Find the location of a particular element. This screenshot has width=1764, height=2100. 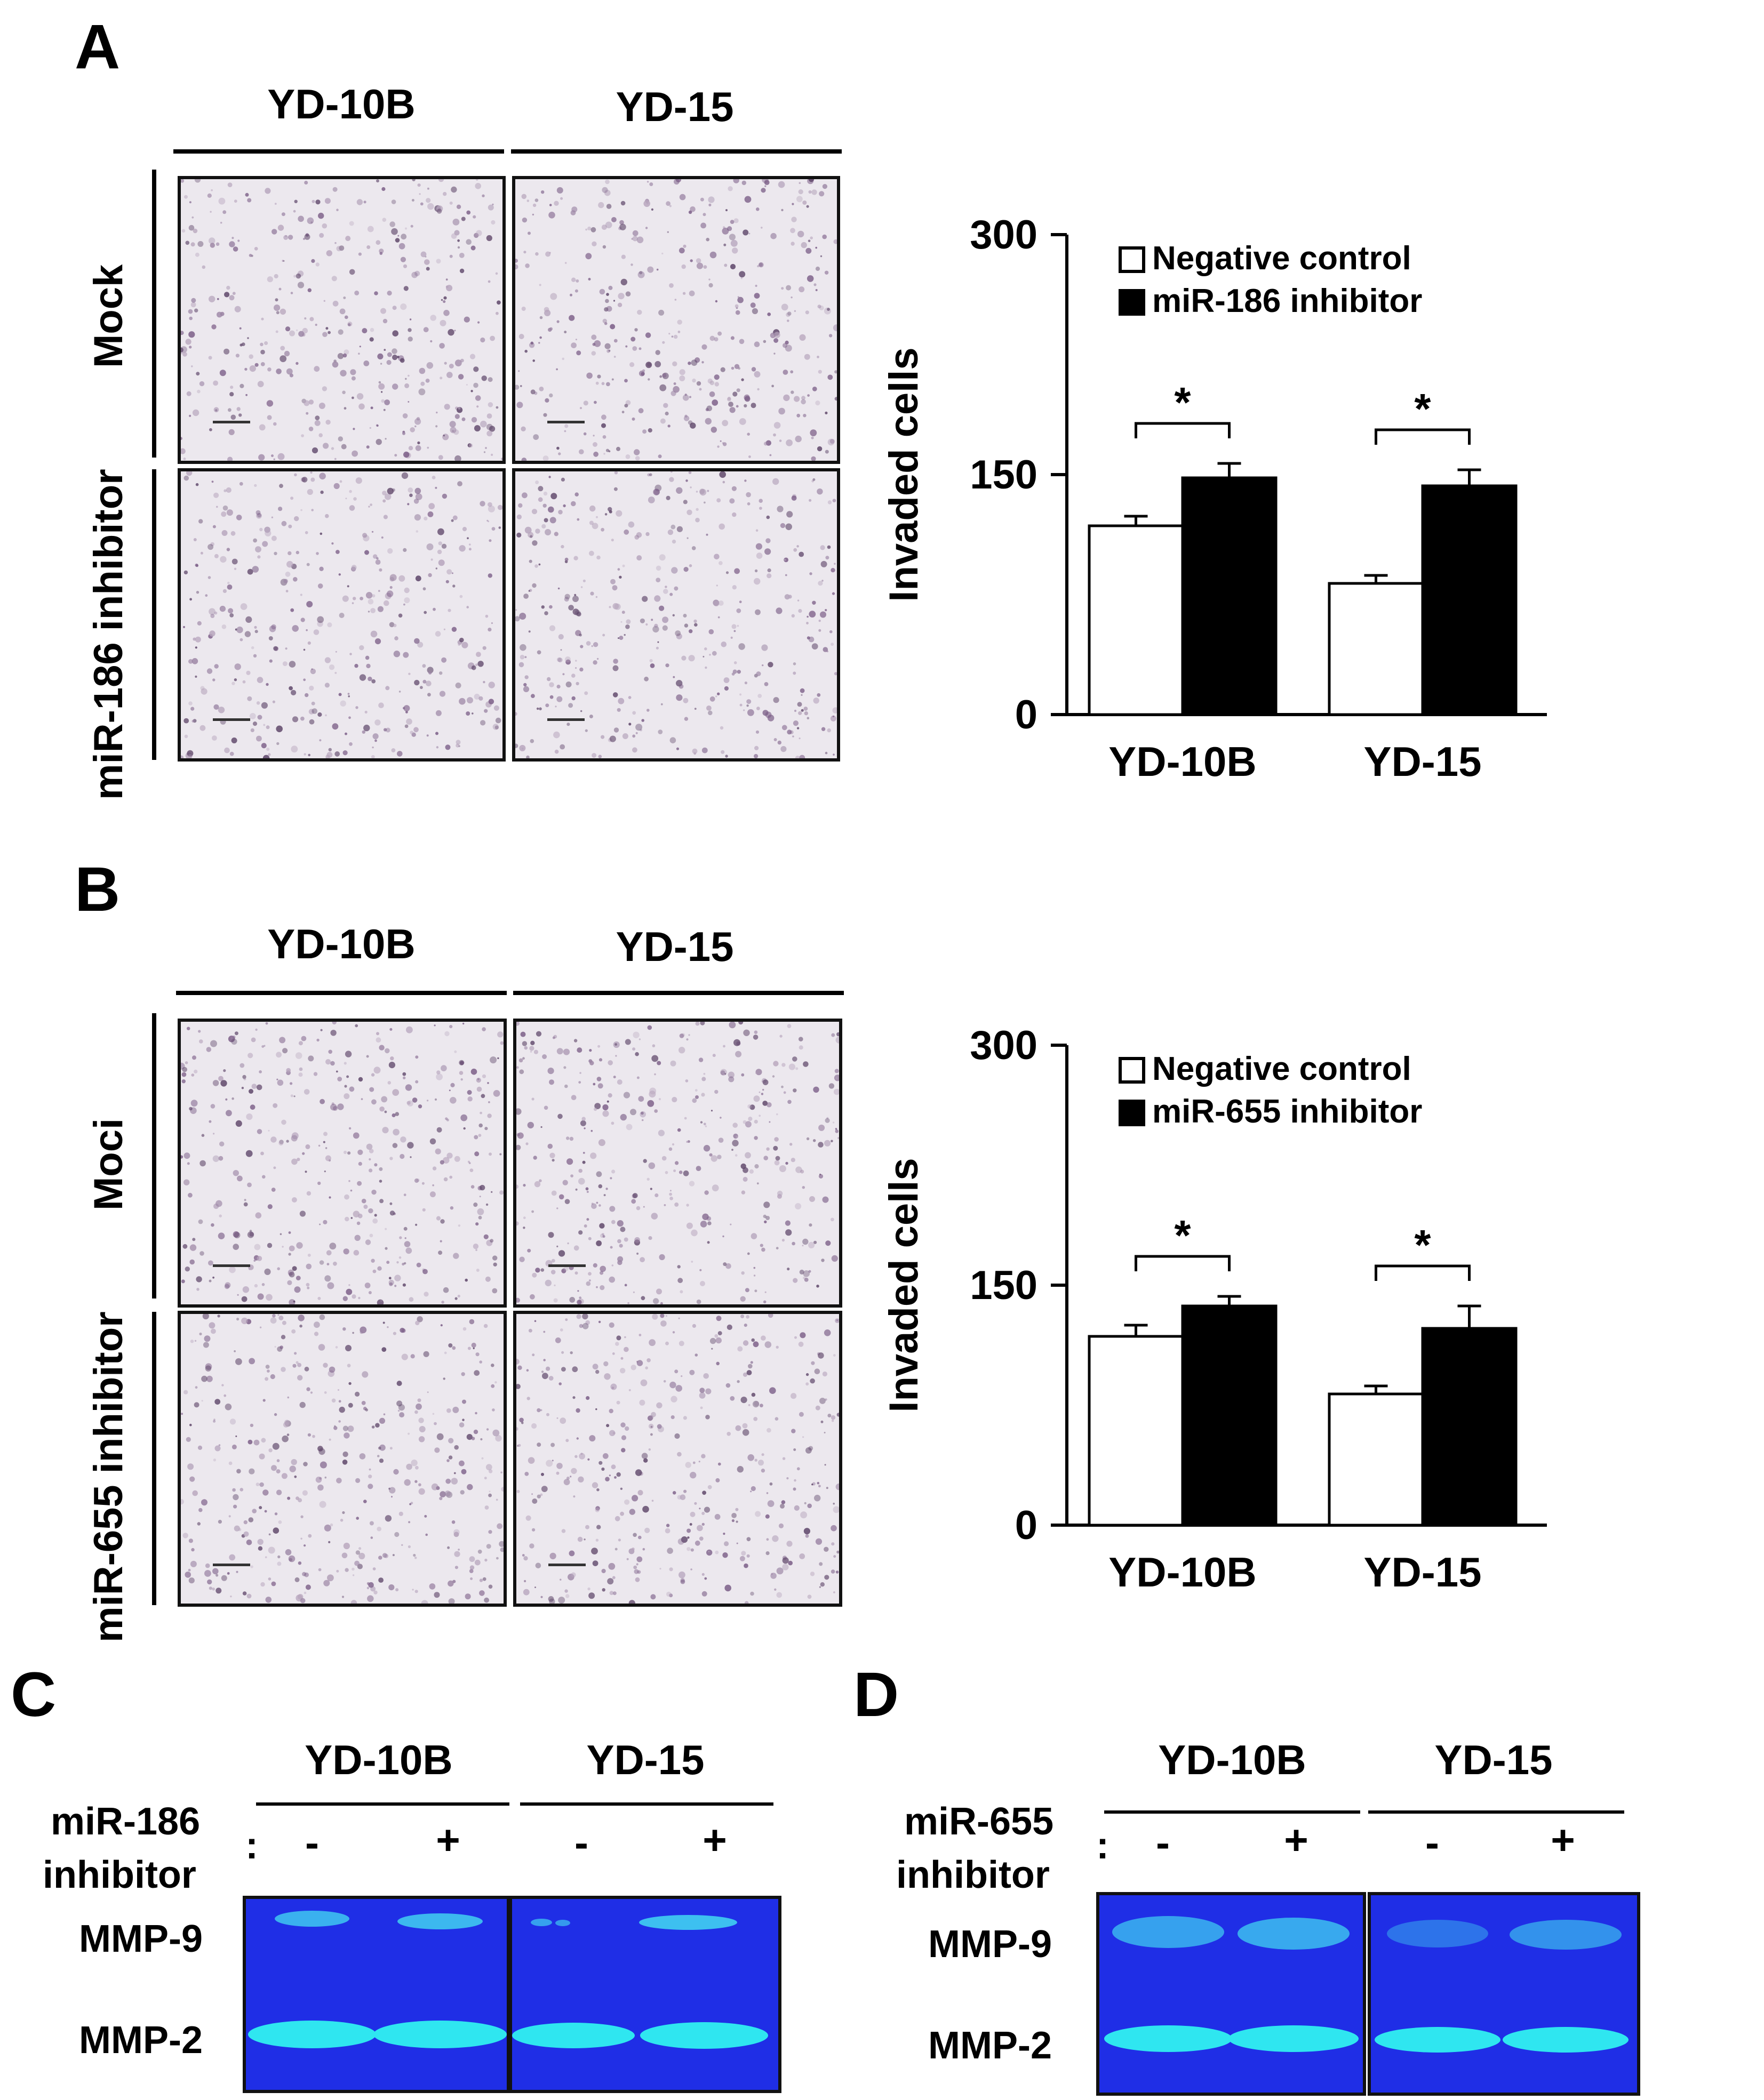

row-label-mock: Mock is located at coordinates (108, 316).